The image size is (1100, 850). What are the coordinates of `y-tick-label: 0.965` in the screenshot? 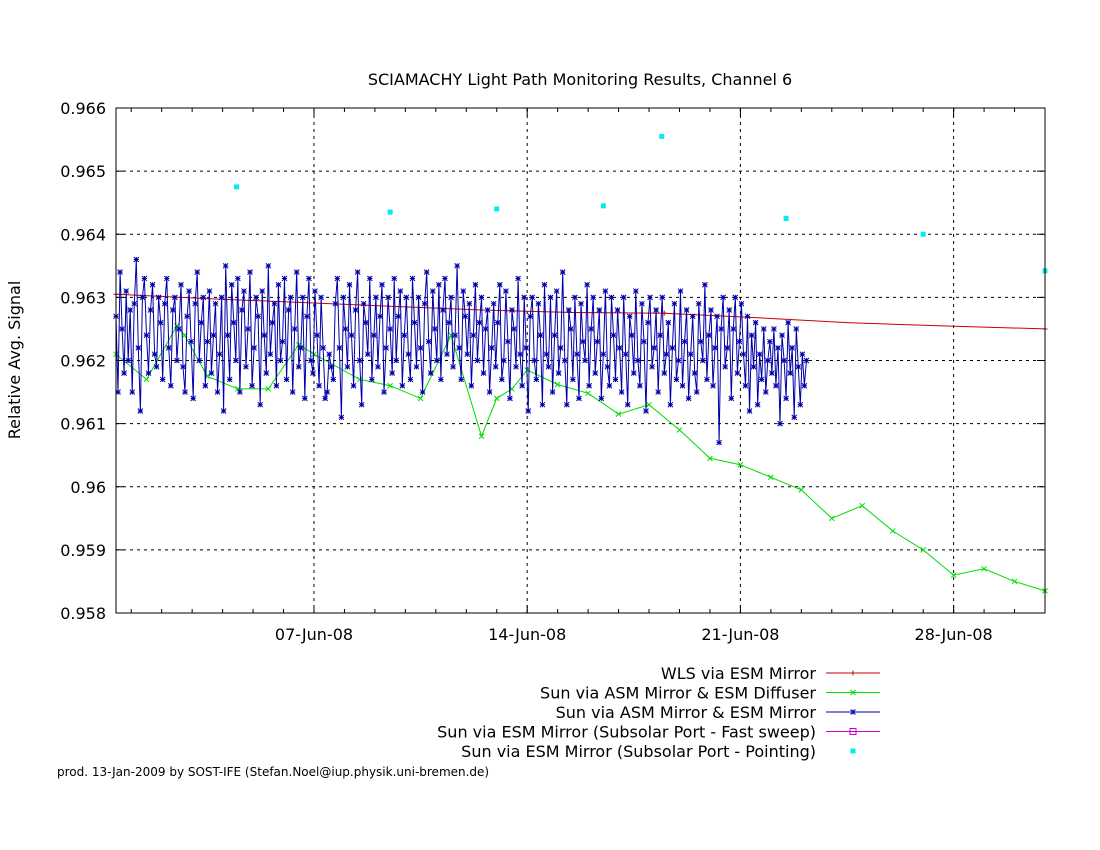 It's located at (83, 171).